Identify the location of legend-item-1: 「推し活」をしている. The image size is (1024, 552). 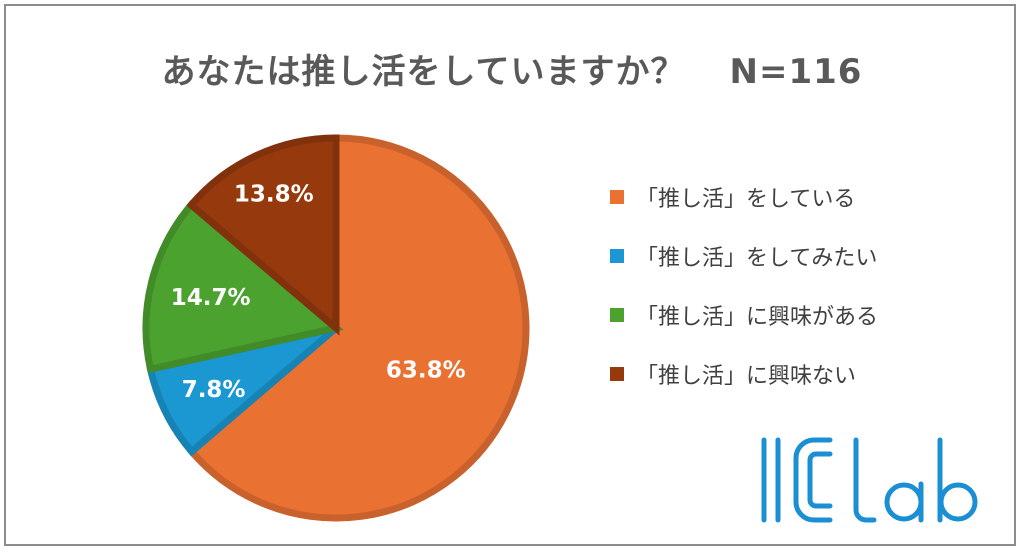
(744, 198).